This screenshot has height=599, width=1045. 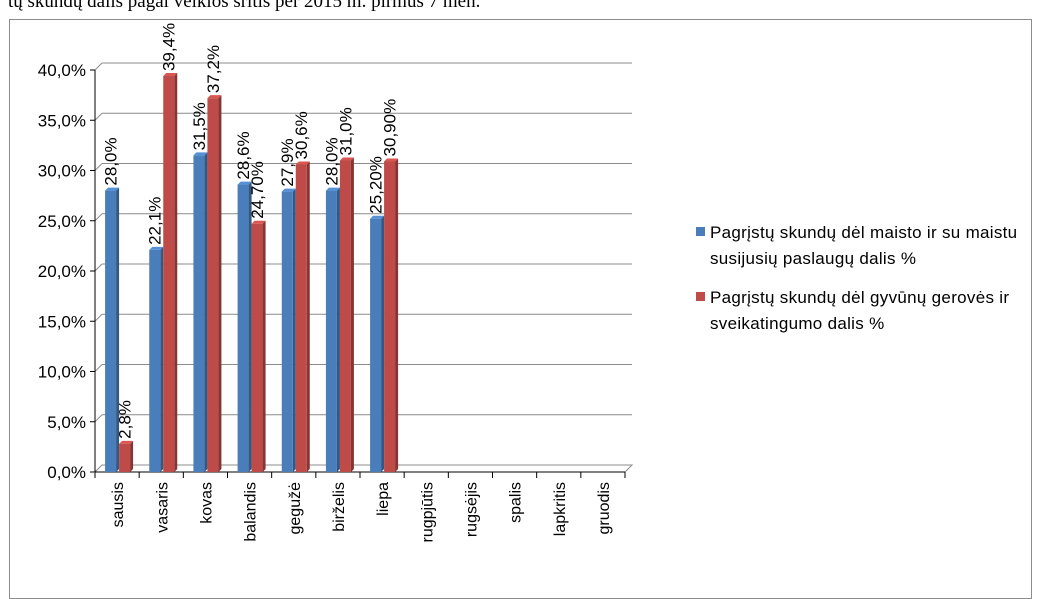 What do you see at coordinates (427, 512) in the screenshot?
I see `x-category-label: rugpjūtis` at bounding box center [427, 512].